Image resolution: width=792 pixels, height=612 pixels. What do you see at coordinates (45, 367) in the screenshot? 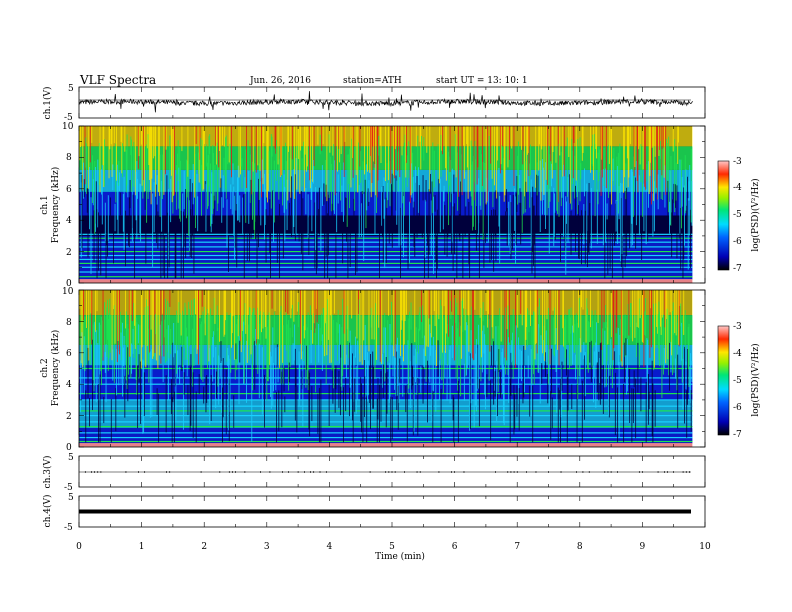
I see `ch2-spectrogram-channel-label: ch.2` at bounding box center [45, 367].